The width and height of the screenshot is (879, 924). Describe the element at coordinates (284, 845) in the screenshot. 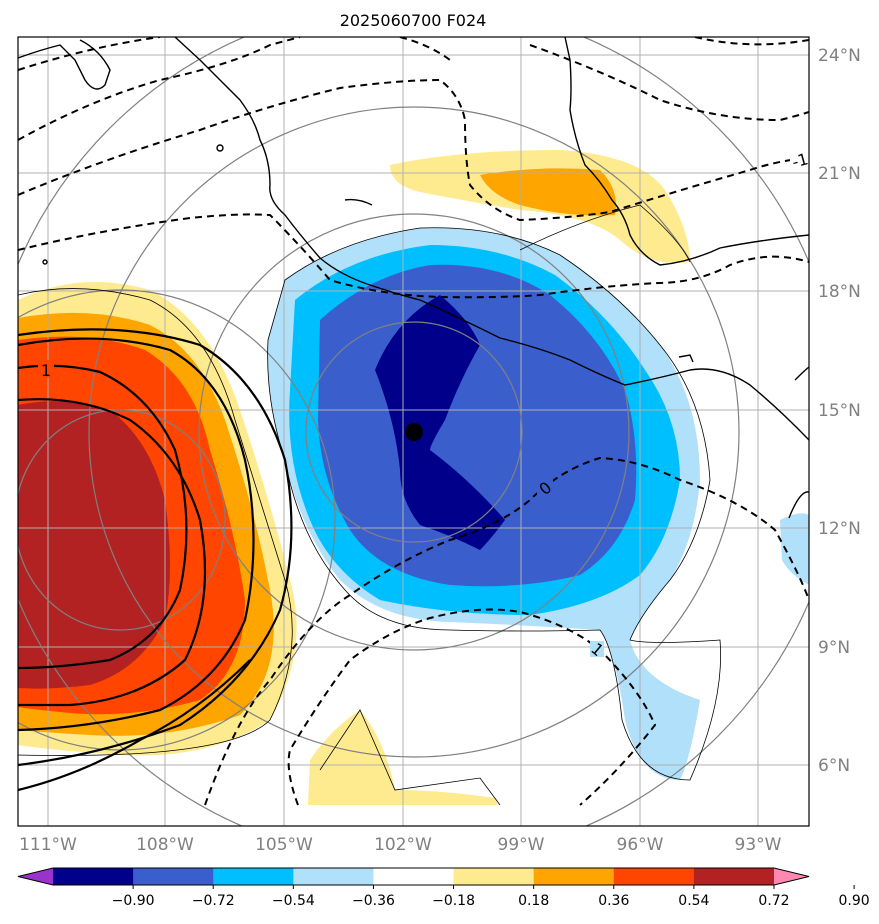

I see `lon-label: 105°W` at that location.